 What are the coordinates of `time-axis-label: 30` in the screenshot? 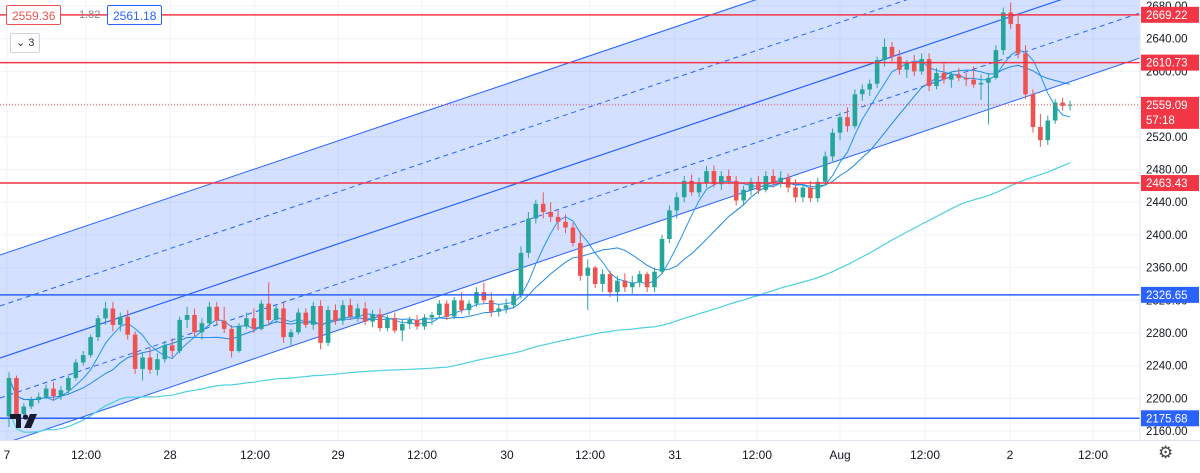 It's located at (507, 455).